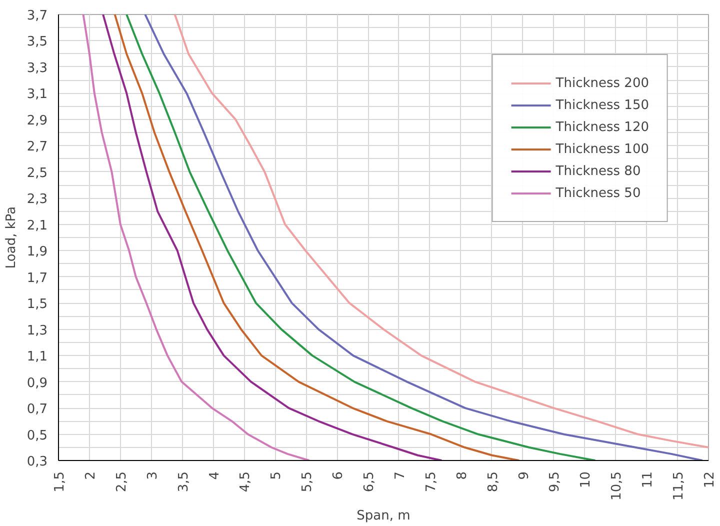 Image resolution: width=720 pixels, height=526 pixels. What do you see at coordinates (493, 481) in the screenshot?
I see `x-tick-label: 8,5` at bounding box center [493, 481].